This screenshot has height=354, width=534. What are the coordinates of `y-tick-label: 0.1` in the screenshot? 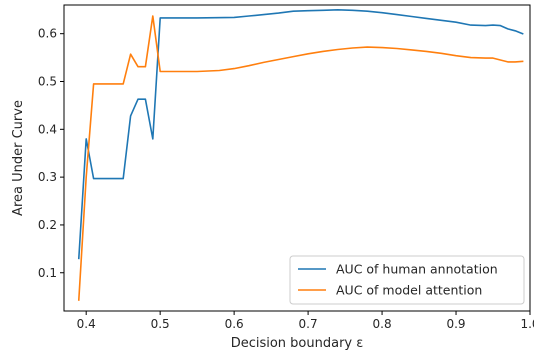 It's located at (47, 273).